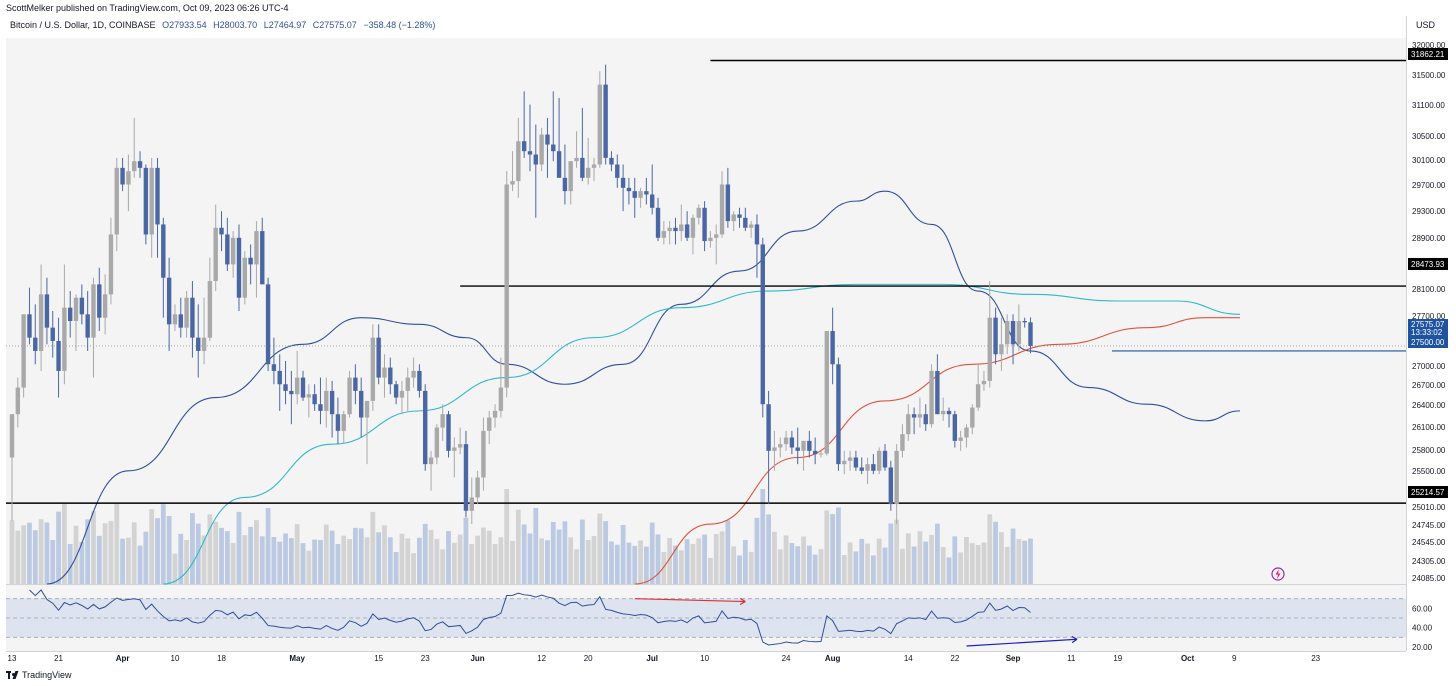 Image resolution: width=1456 pixels, height=686 pixels. Describe the element at coordinates (704, 658) in the screenshot. I see `time-tick-label: 10` at that location.